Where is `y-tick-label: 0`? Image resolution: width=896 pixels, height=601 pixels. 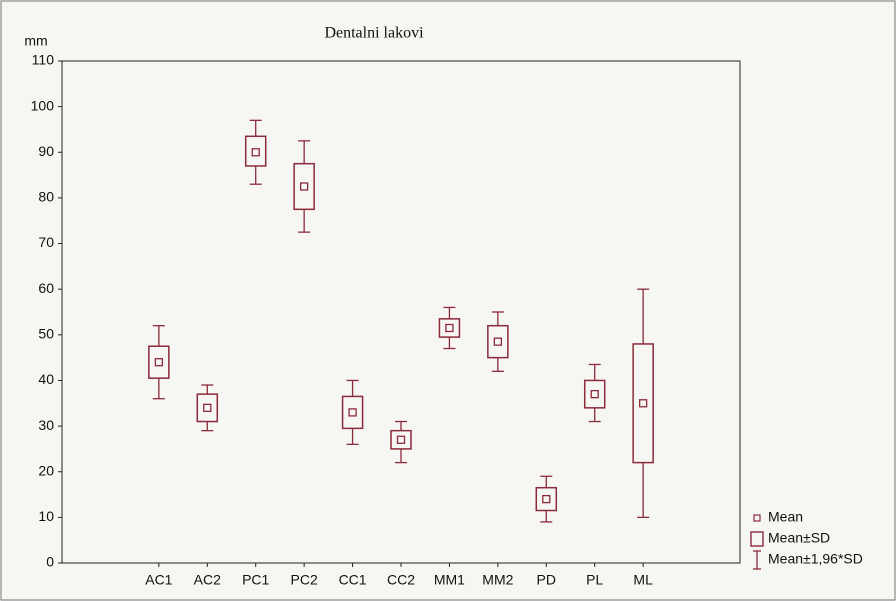
y-tick-label: 0 is located at coordinates (50, 562).